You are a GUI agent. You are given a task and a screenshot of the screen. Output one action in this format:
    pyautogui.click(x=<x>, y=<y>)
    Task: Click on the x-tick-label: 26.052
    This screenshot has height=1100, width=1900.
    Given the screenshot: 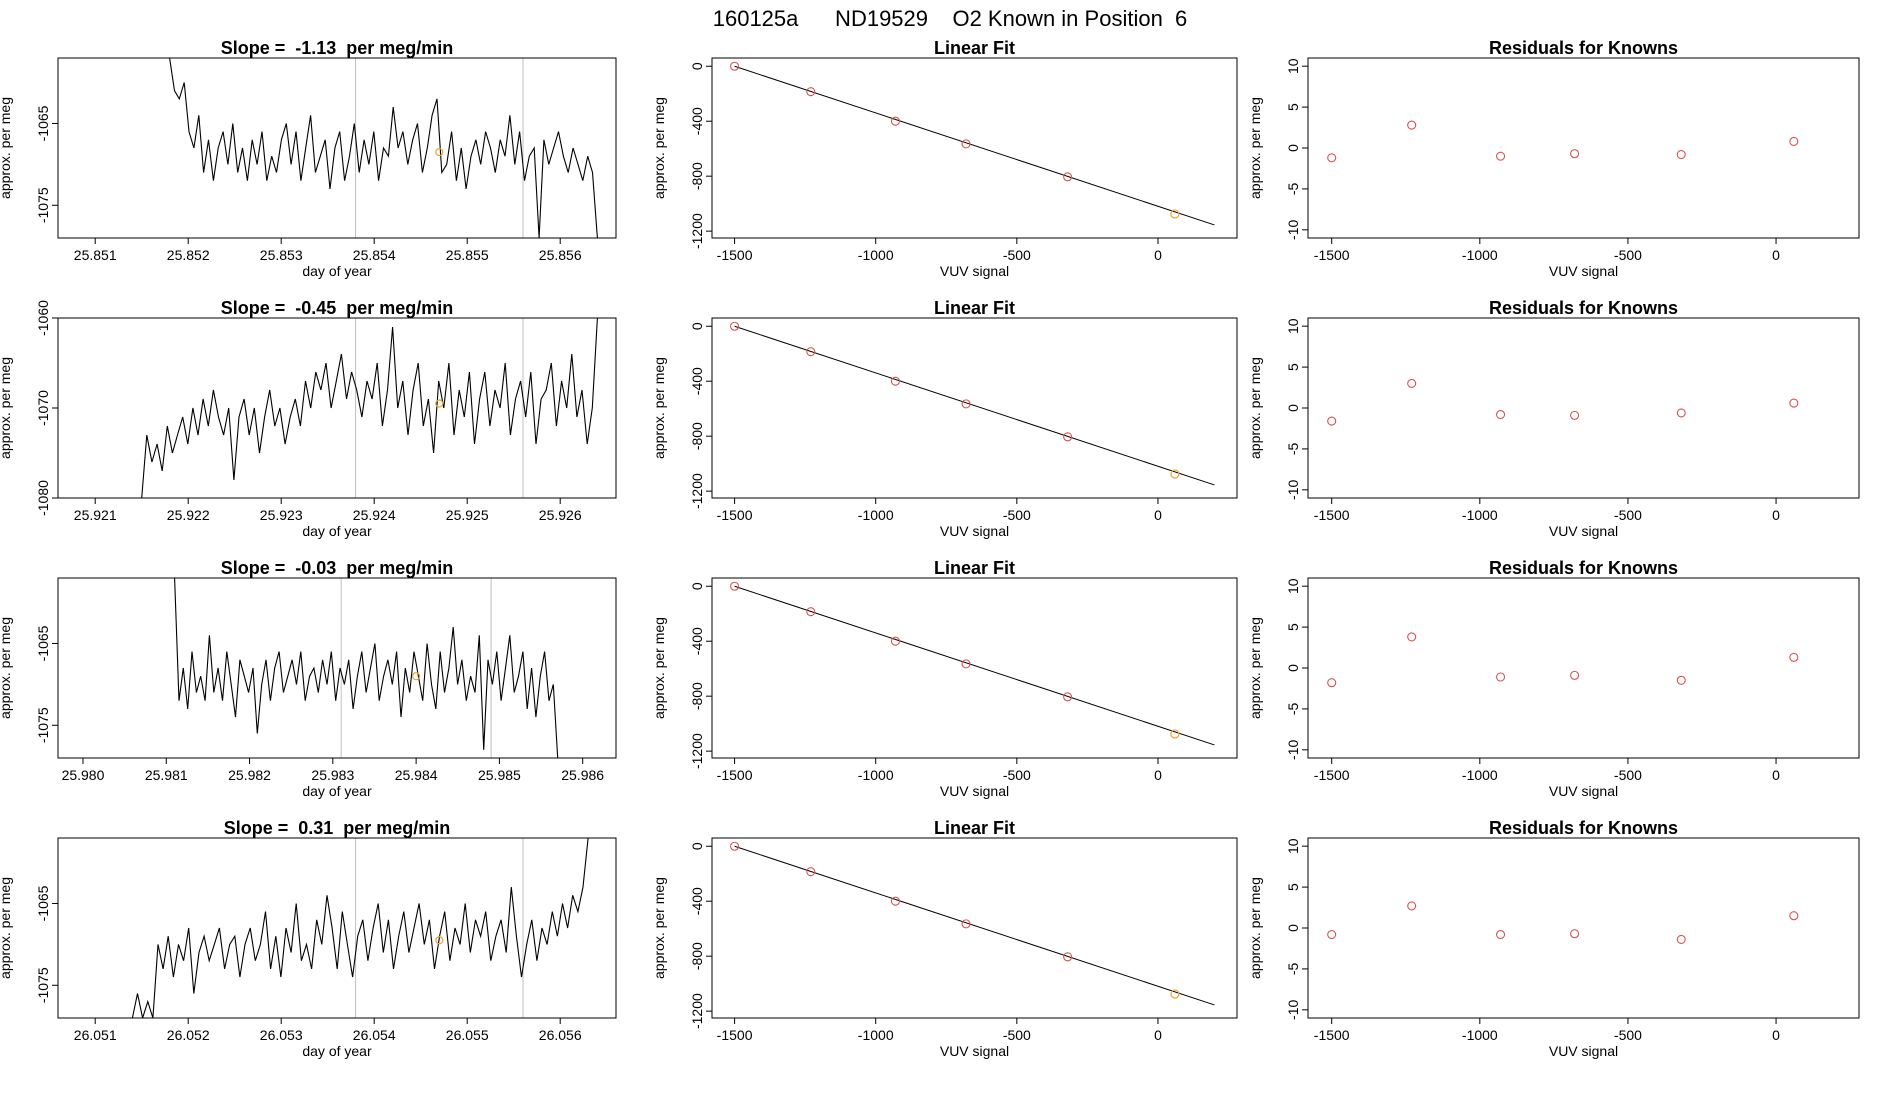 What is the action you would take?
    pyautogui.click(x=188, y=1035)
    